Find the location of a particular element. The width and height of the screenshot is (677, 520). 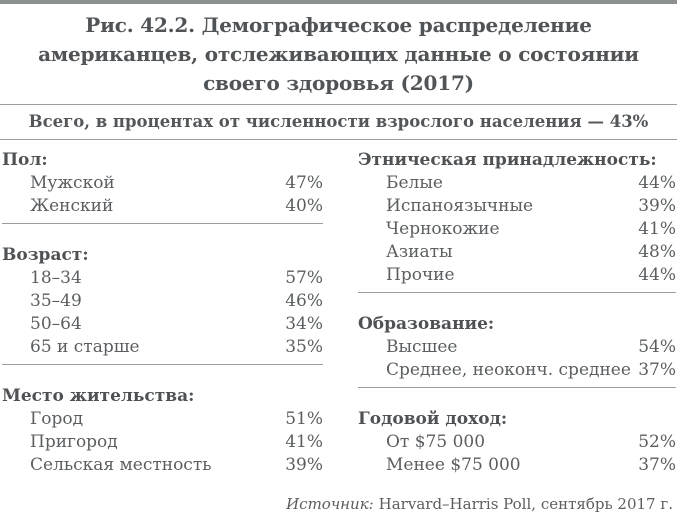

table-row: Испаноязычные 39% is located at coordinates (517, 206).